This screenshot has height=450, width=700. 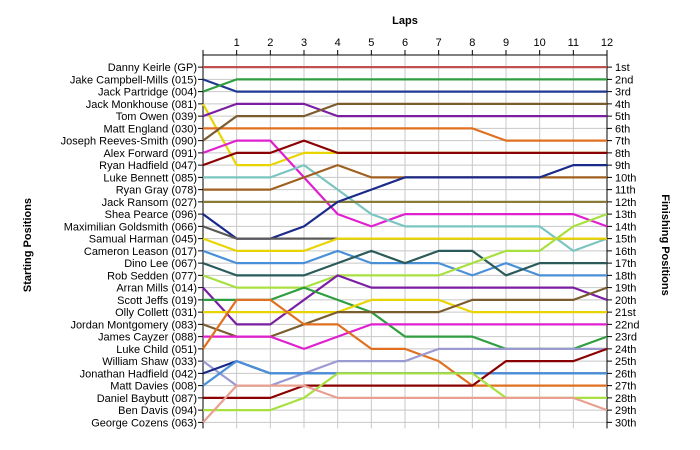 What do you see at coordinates (156, 117) in the screenshot?
I see `starting-position-label: Tom Owen (039)` at bounding box center [156, 117].